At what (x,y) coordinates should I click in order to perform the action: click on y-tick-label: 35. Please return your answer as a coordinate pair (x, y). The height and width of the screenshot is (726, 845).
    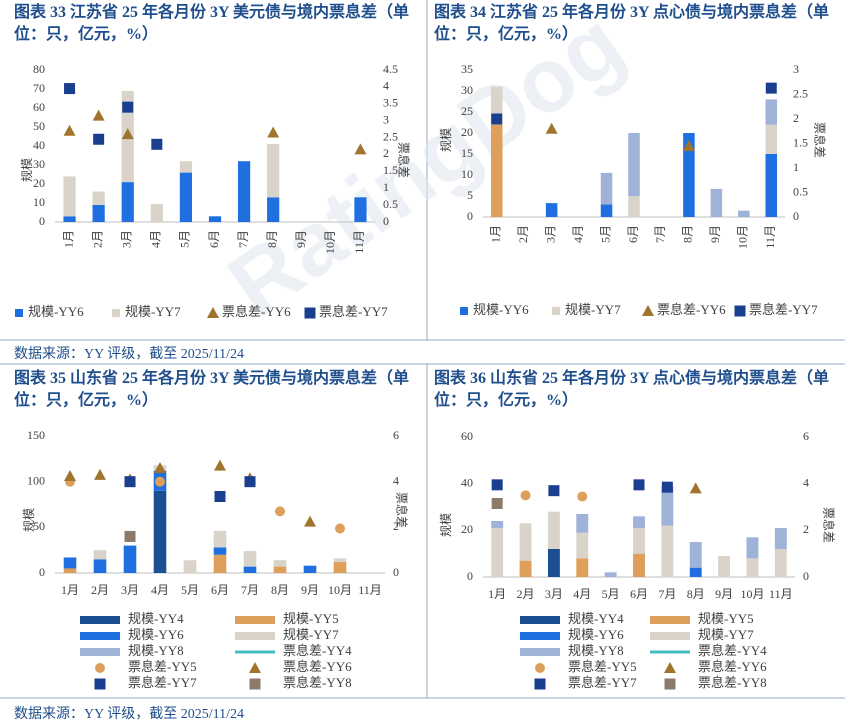
    Looking at the image, I should click on (467, 69).